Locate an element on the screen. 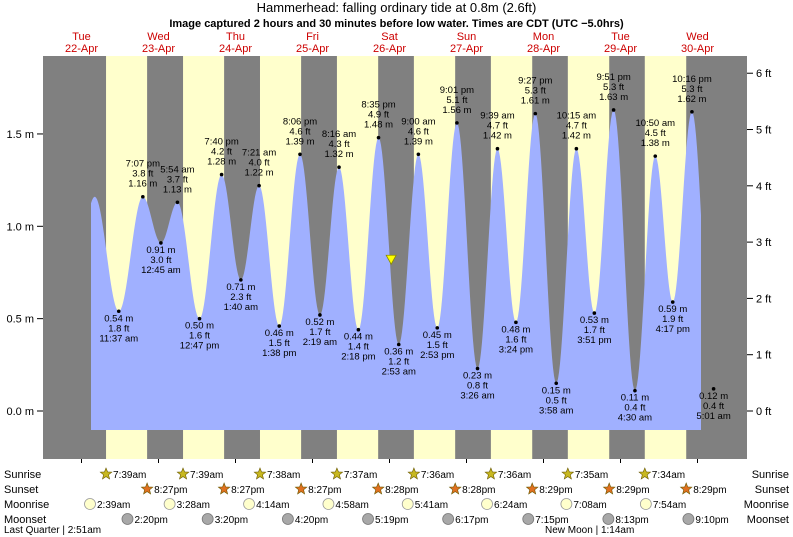  moonrise-time-6: 7:08am is located at coordinates (589, 505).